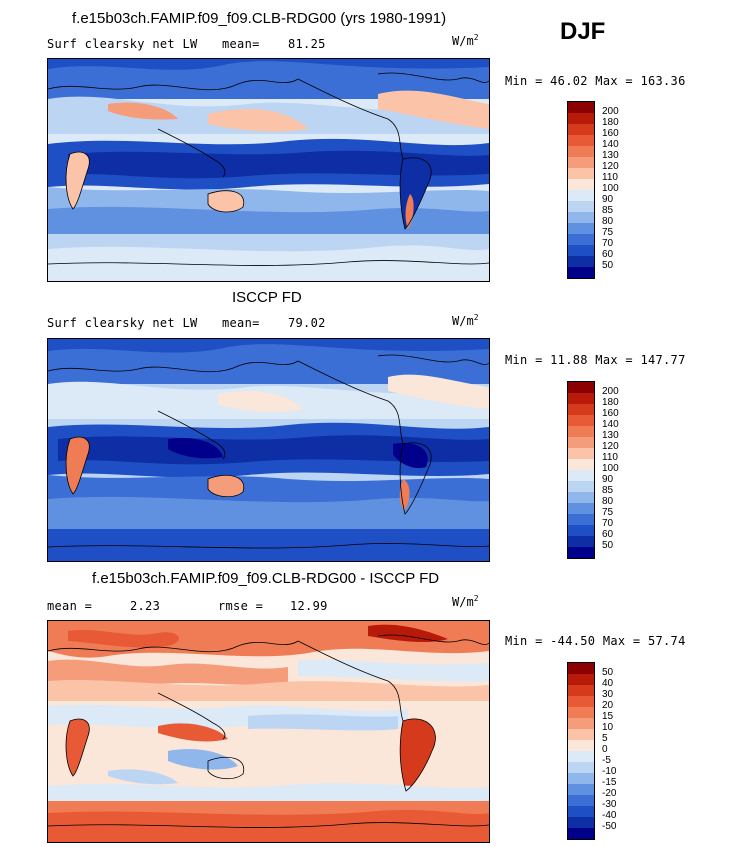  What do you see at coordinates (465, 40) in the screenshot?
I see `panel-1-unit: W/m2` at bounding box center [465, 40].